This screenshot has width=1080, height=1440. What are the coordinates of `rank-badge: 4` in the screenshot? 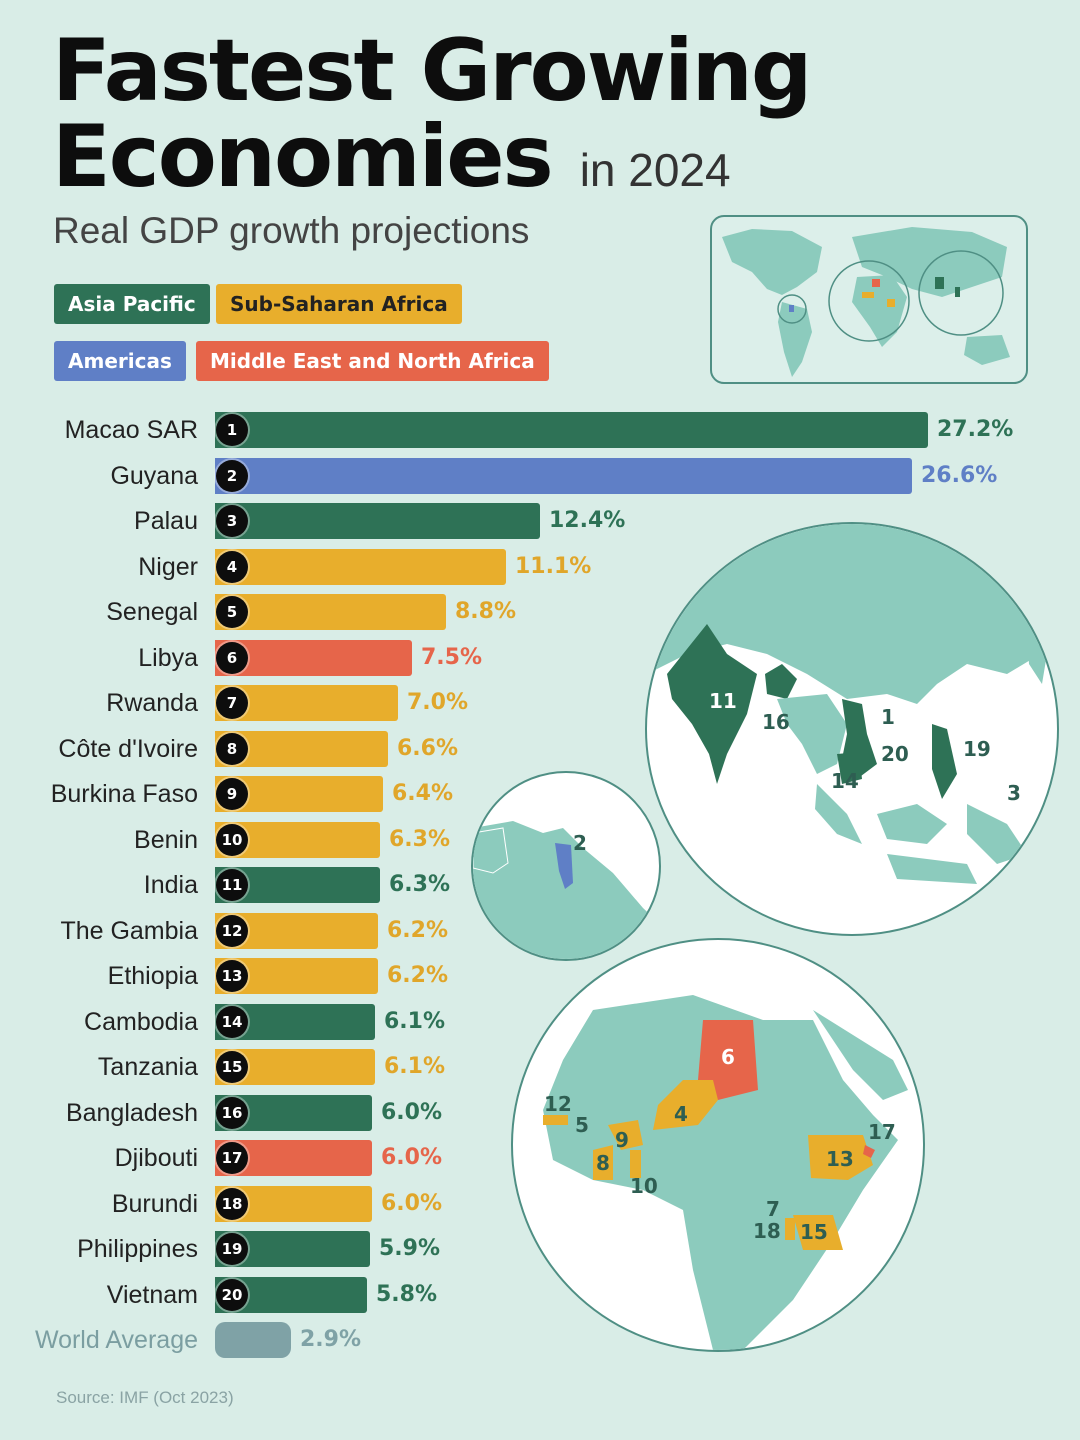 It's located at (232, 567).